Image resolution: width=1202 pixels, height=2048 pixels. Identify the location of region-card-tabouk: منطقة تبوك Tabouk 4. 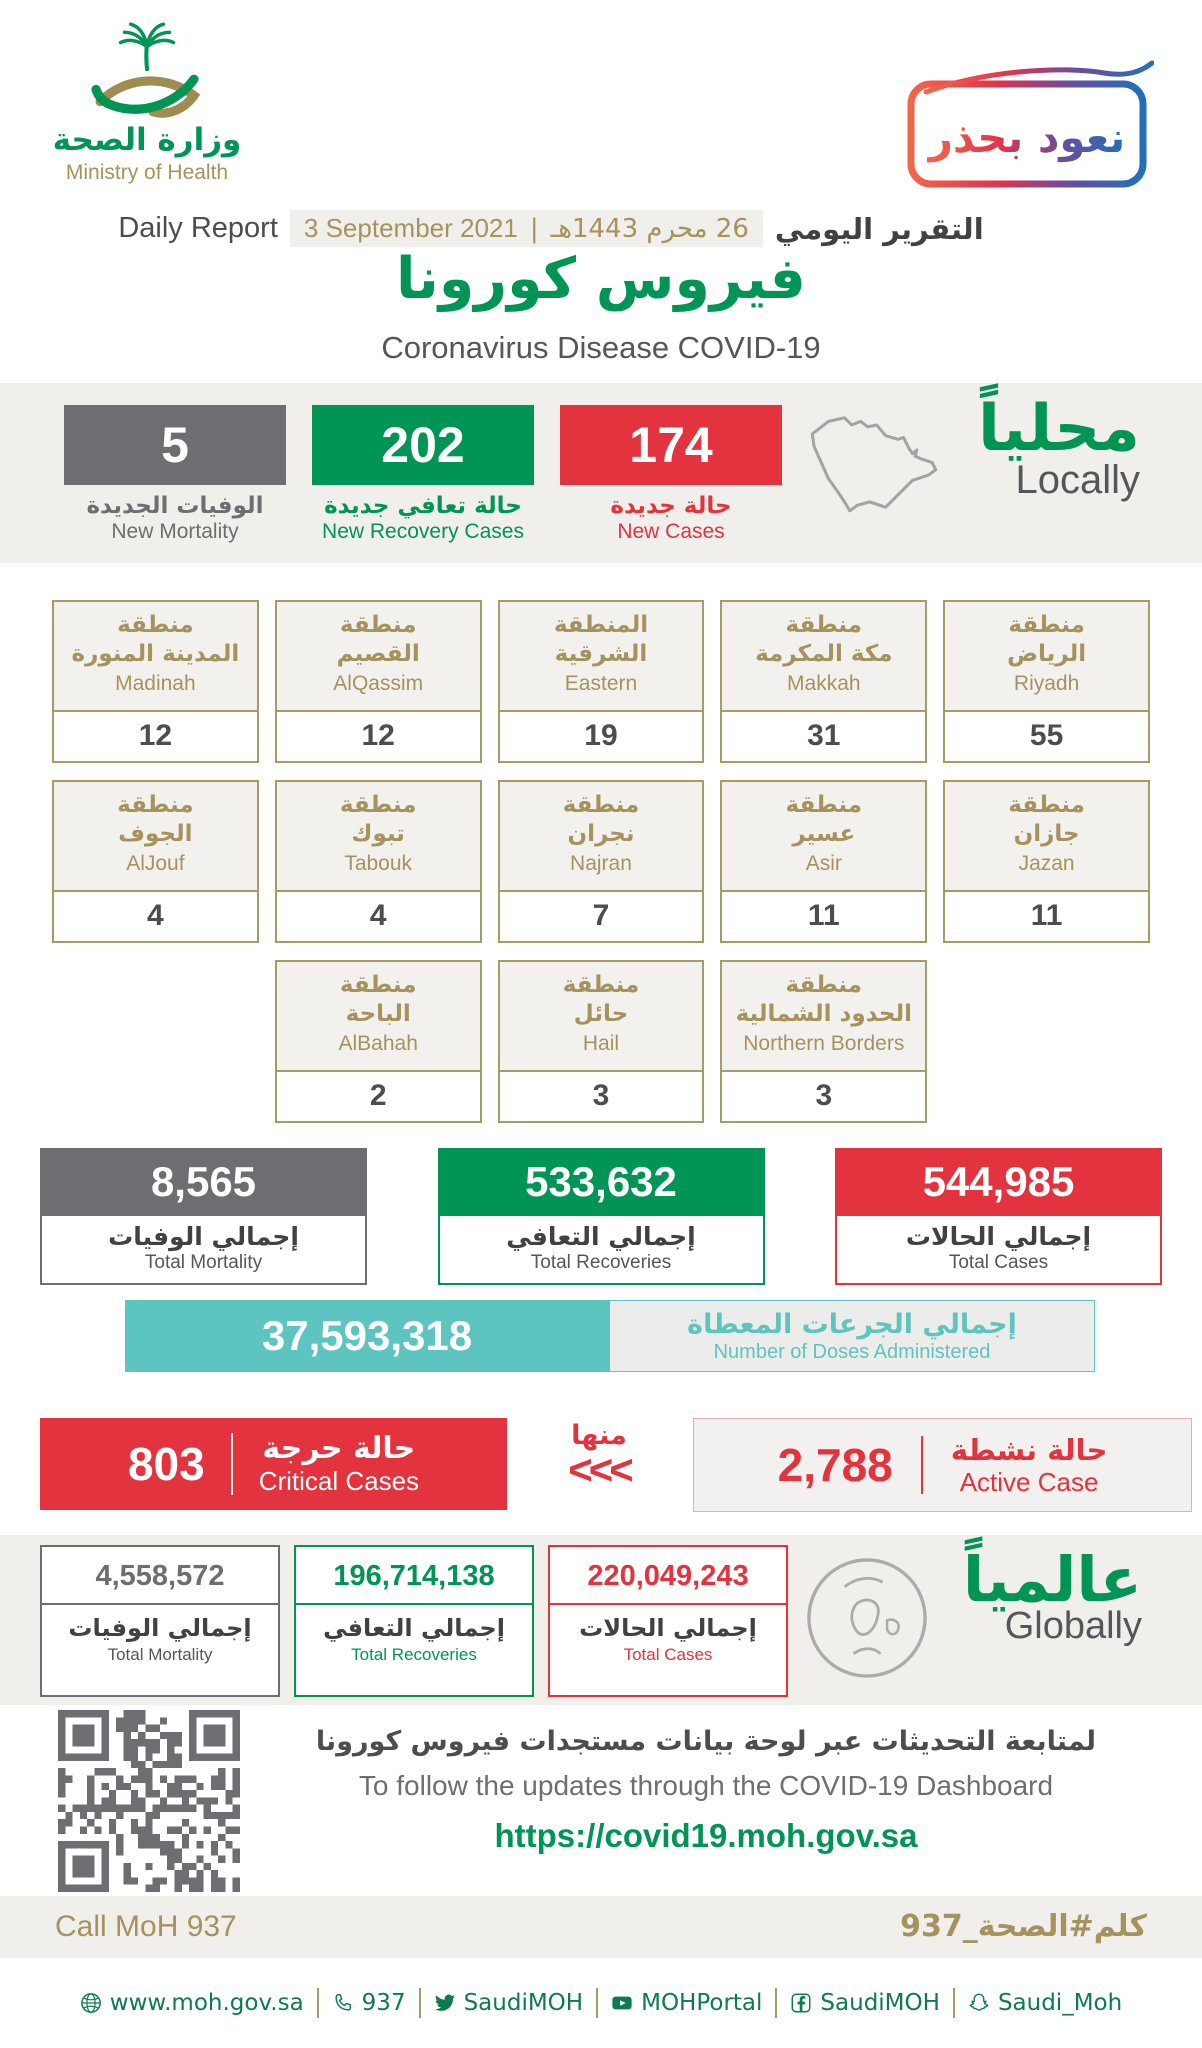
(378, 861).